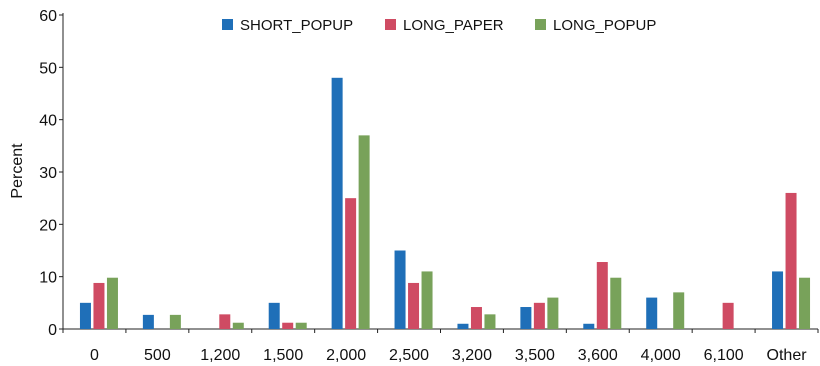 This screenshot has height=366, width=820. Describe the element at coordinates (157, 355) in the screenshot. I see `x-tick-label: 500` at that location.